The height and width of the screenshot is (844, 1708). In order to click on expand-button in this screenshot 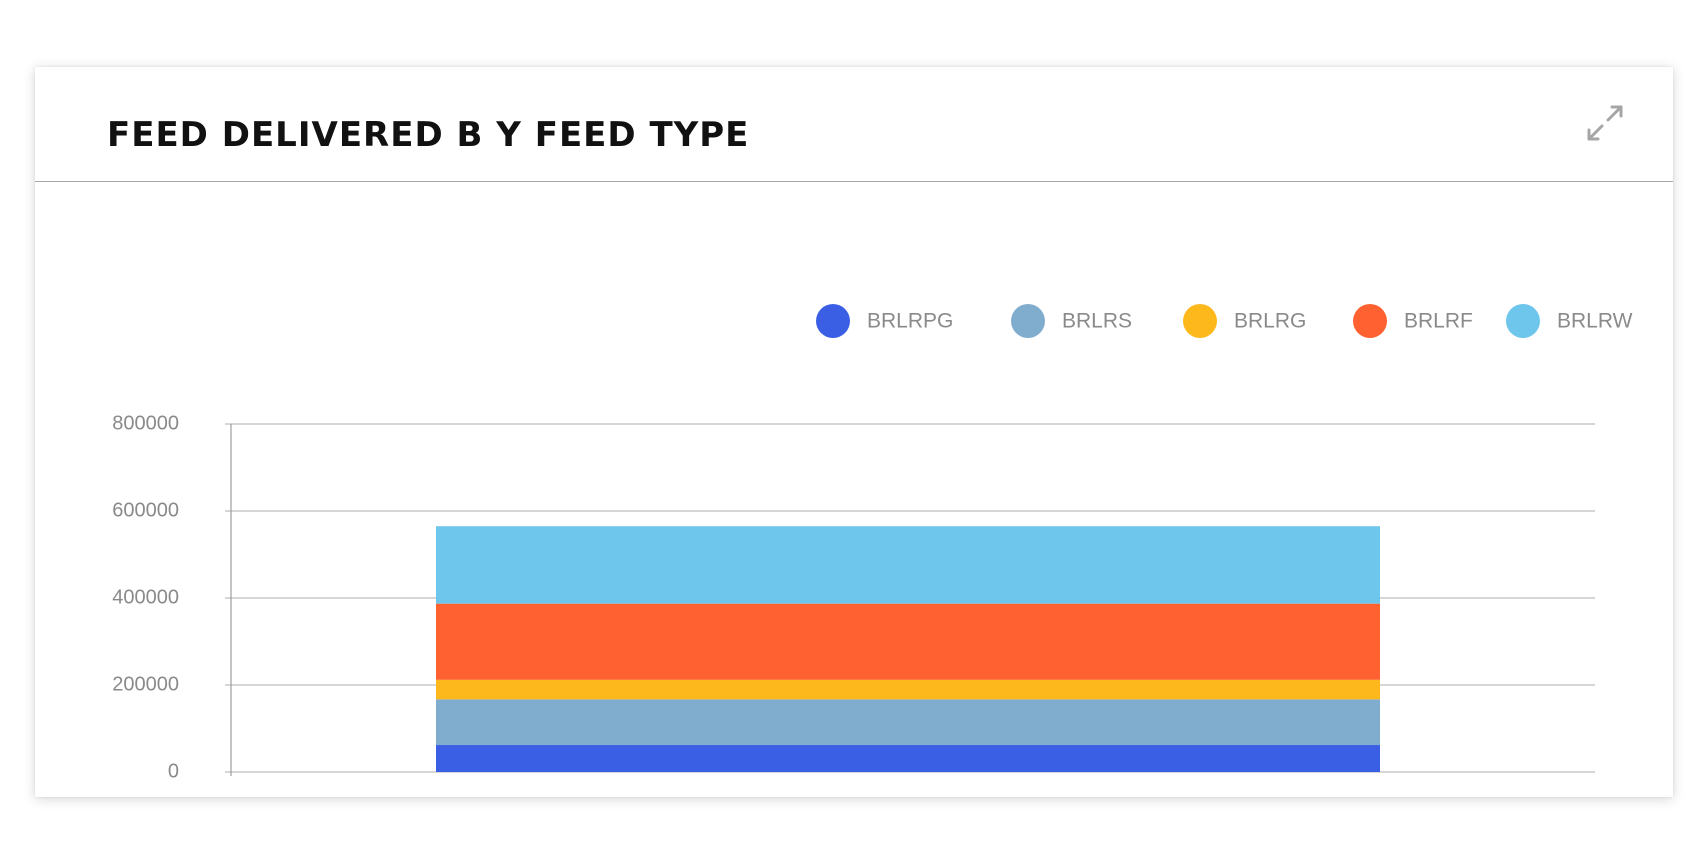, I will do `click(1605, 123)`.